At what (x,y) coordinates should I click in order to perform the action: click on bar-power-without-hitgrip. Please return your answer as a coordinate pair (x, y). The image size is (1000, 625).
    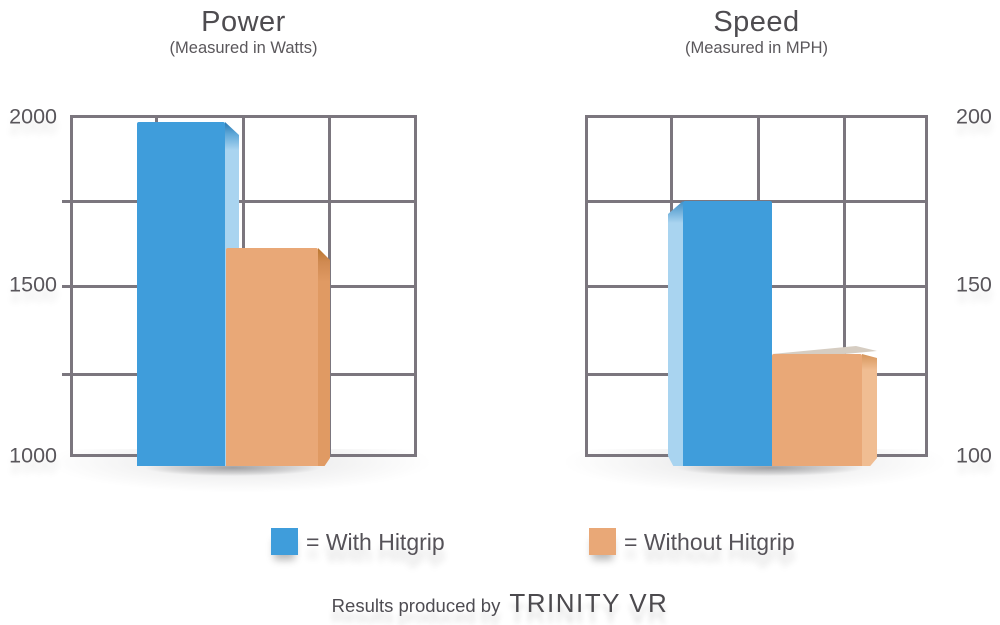
    Looking at the image, I should click on (278, 357).